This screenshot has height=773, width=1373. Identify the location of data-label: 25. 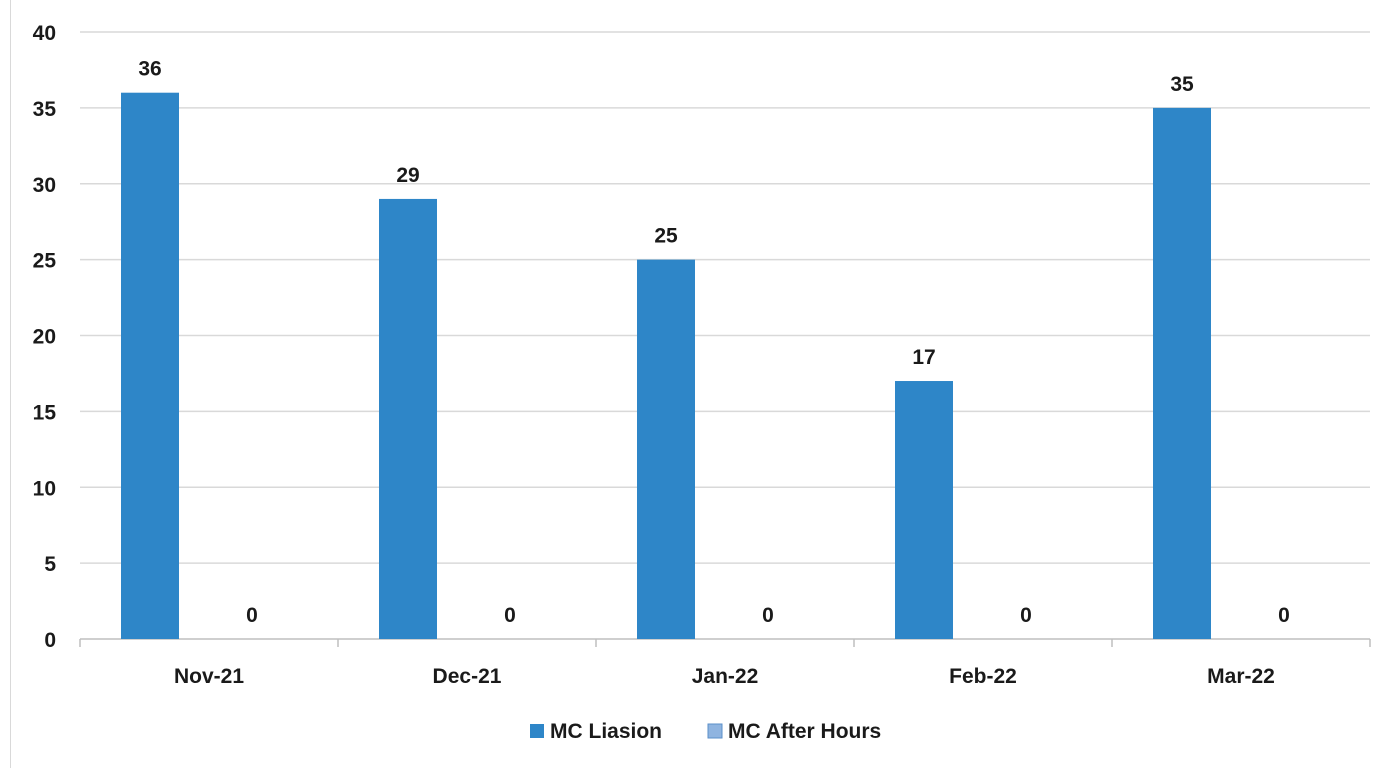
(666, 236).